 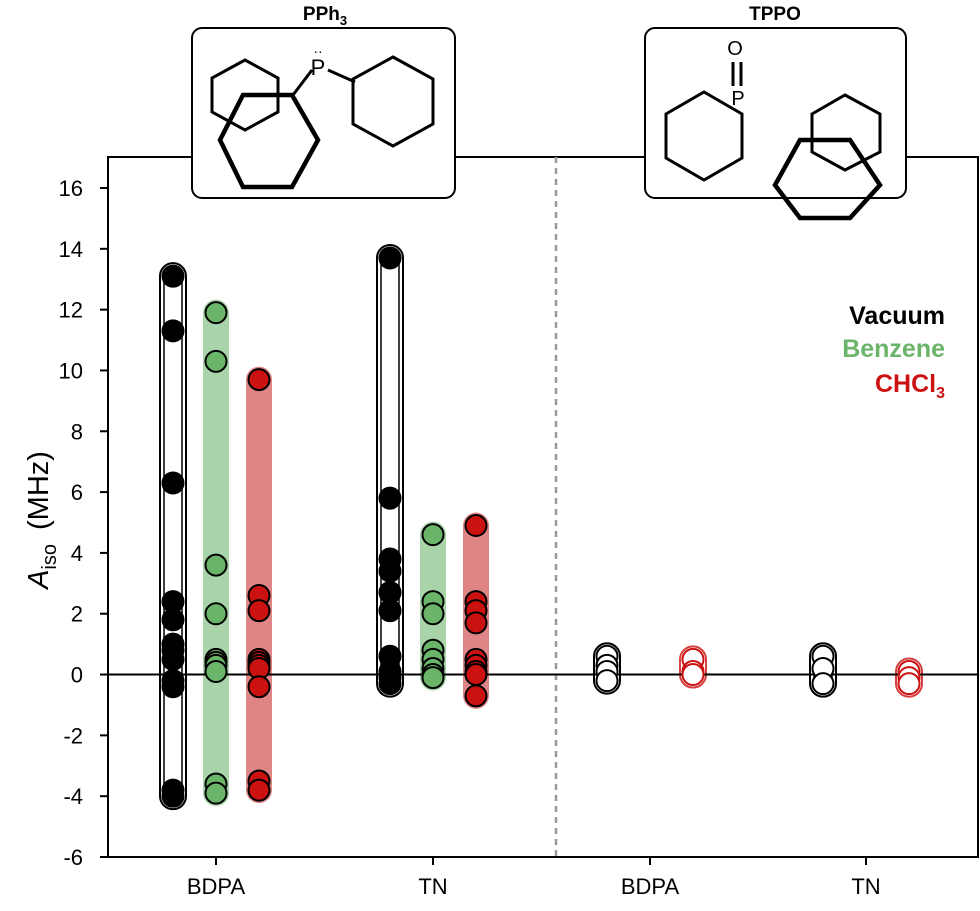 What do you see at coordinates (77, 614) in the screenshot?
I see `y-tick-label: 2` at bounding box center [77, 614].